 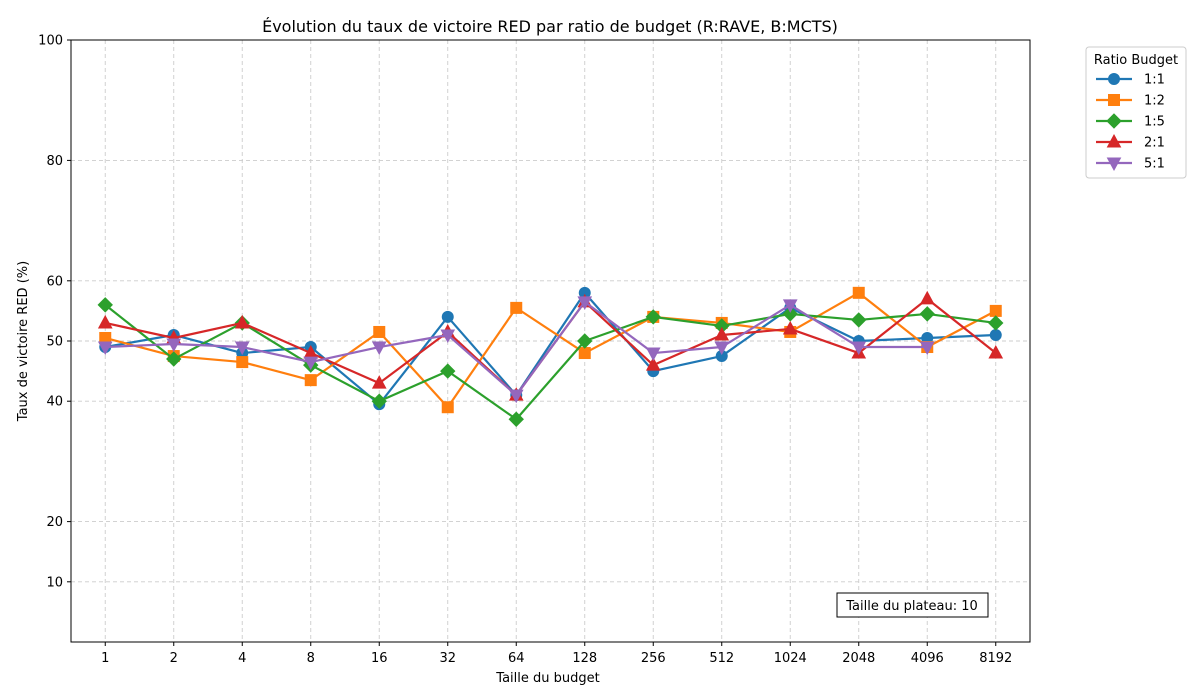 I want to click on x-tick-label: 32, so click(x=447, y=658).